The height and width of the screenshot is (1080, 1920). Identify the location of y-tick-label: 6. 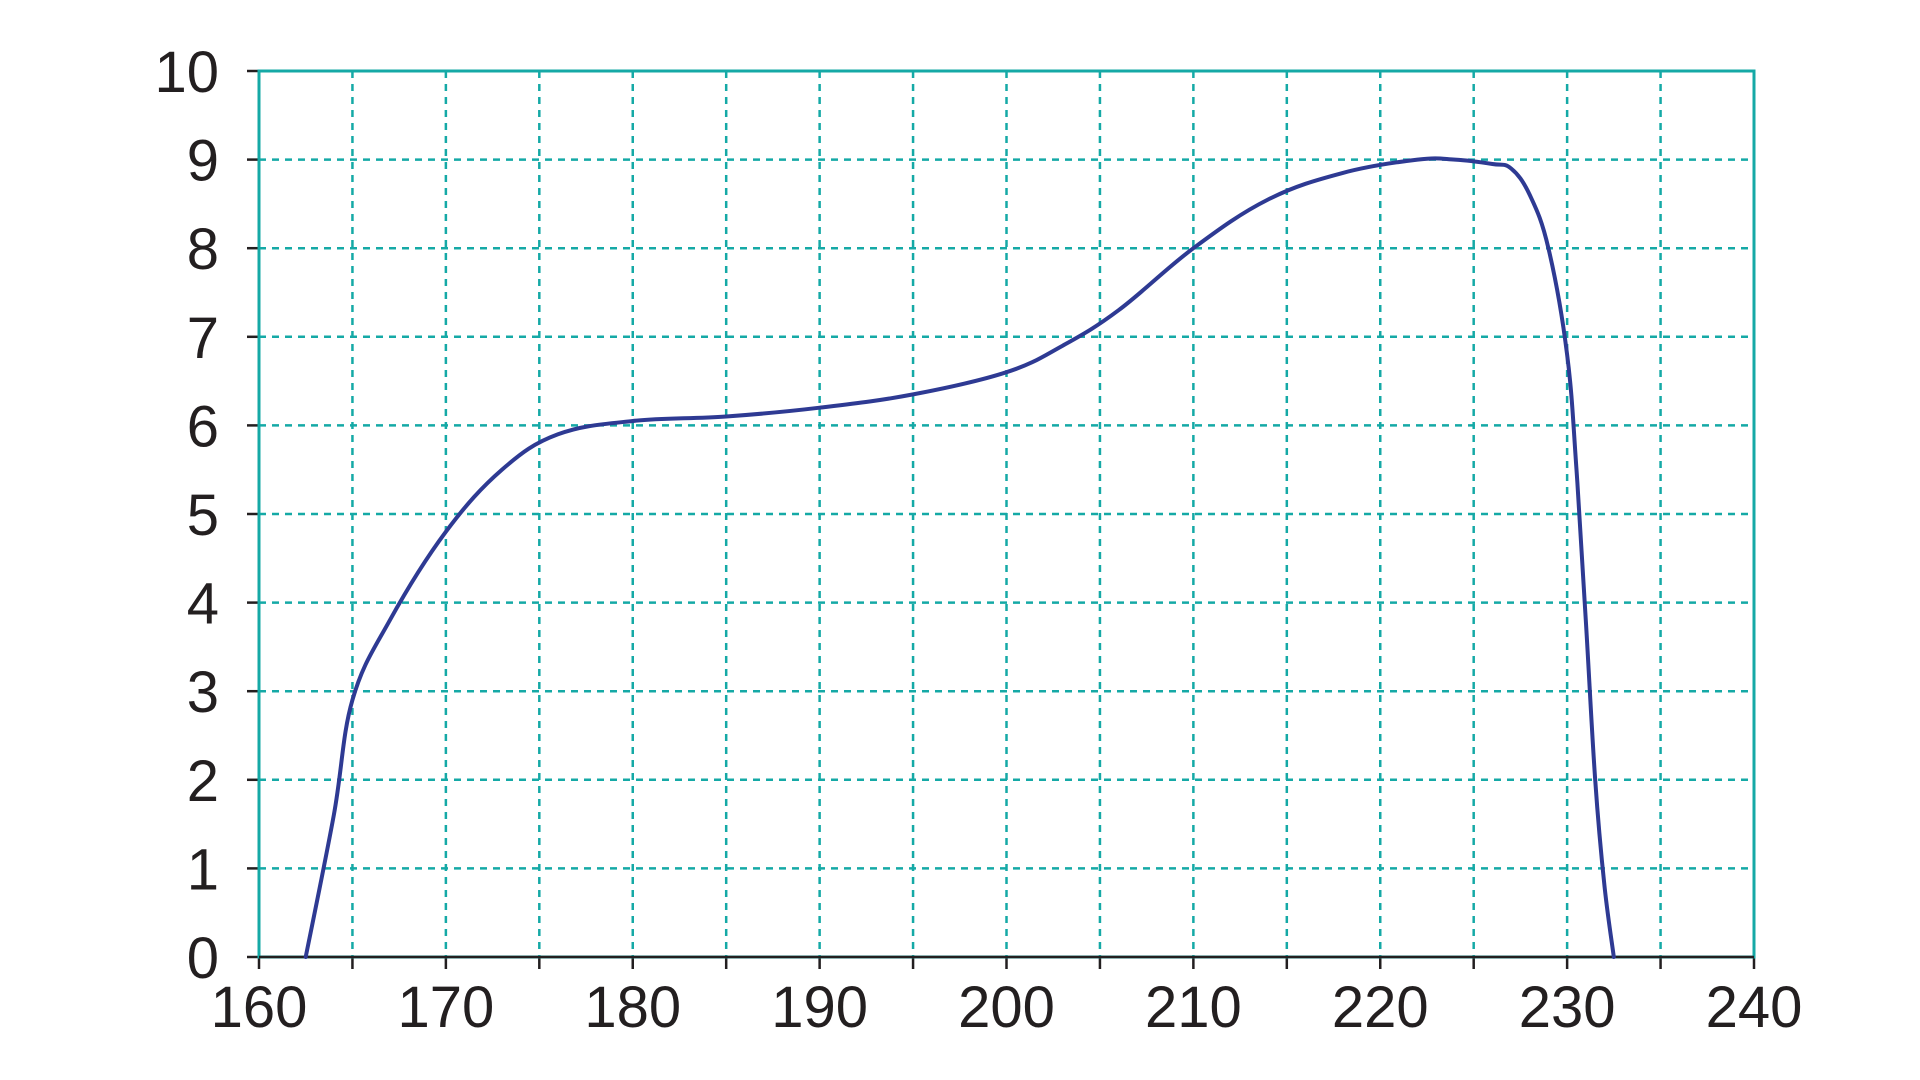
(203, 426).